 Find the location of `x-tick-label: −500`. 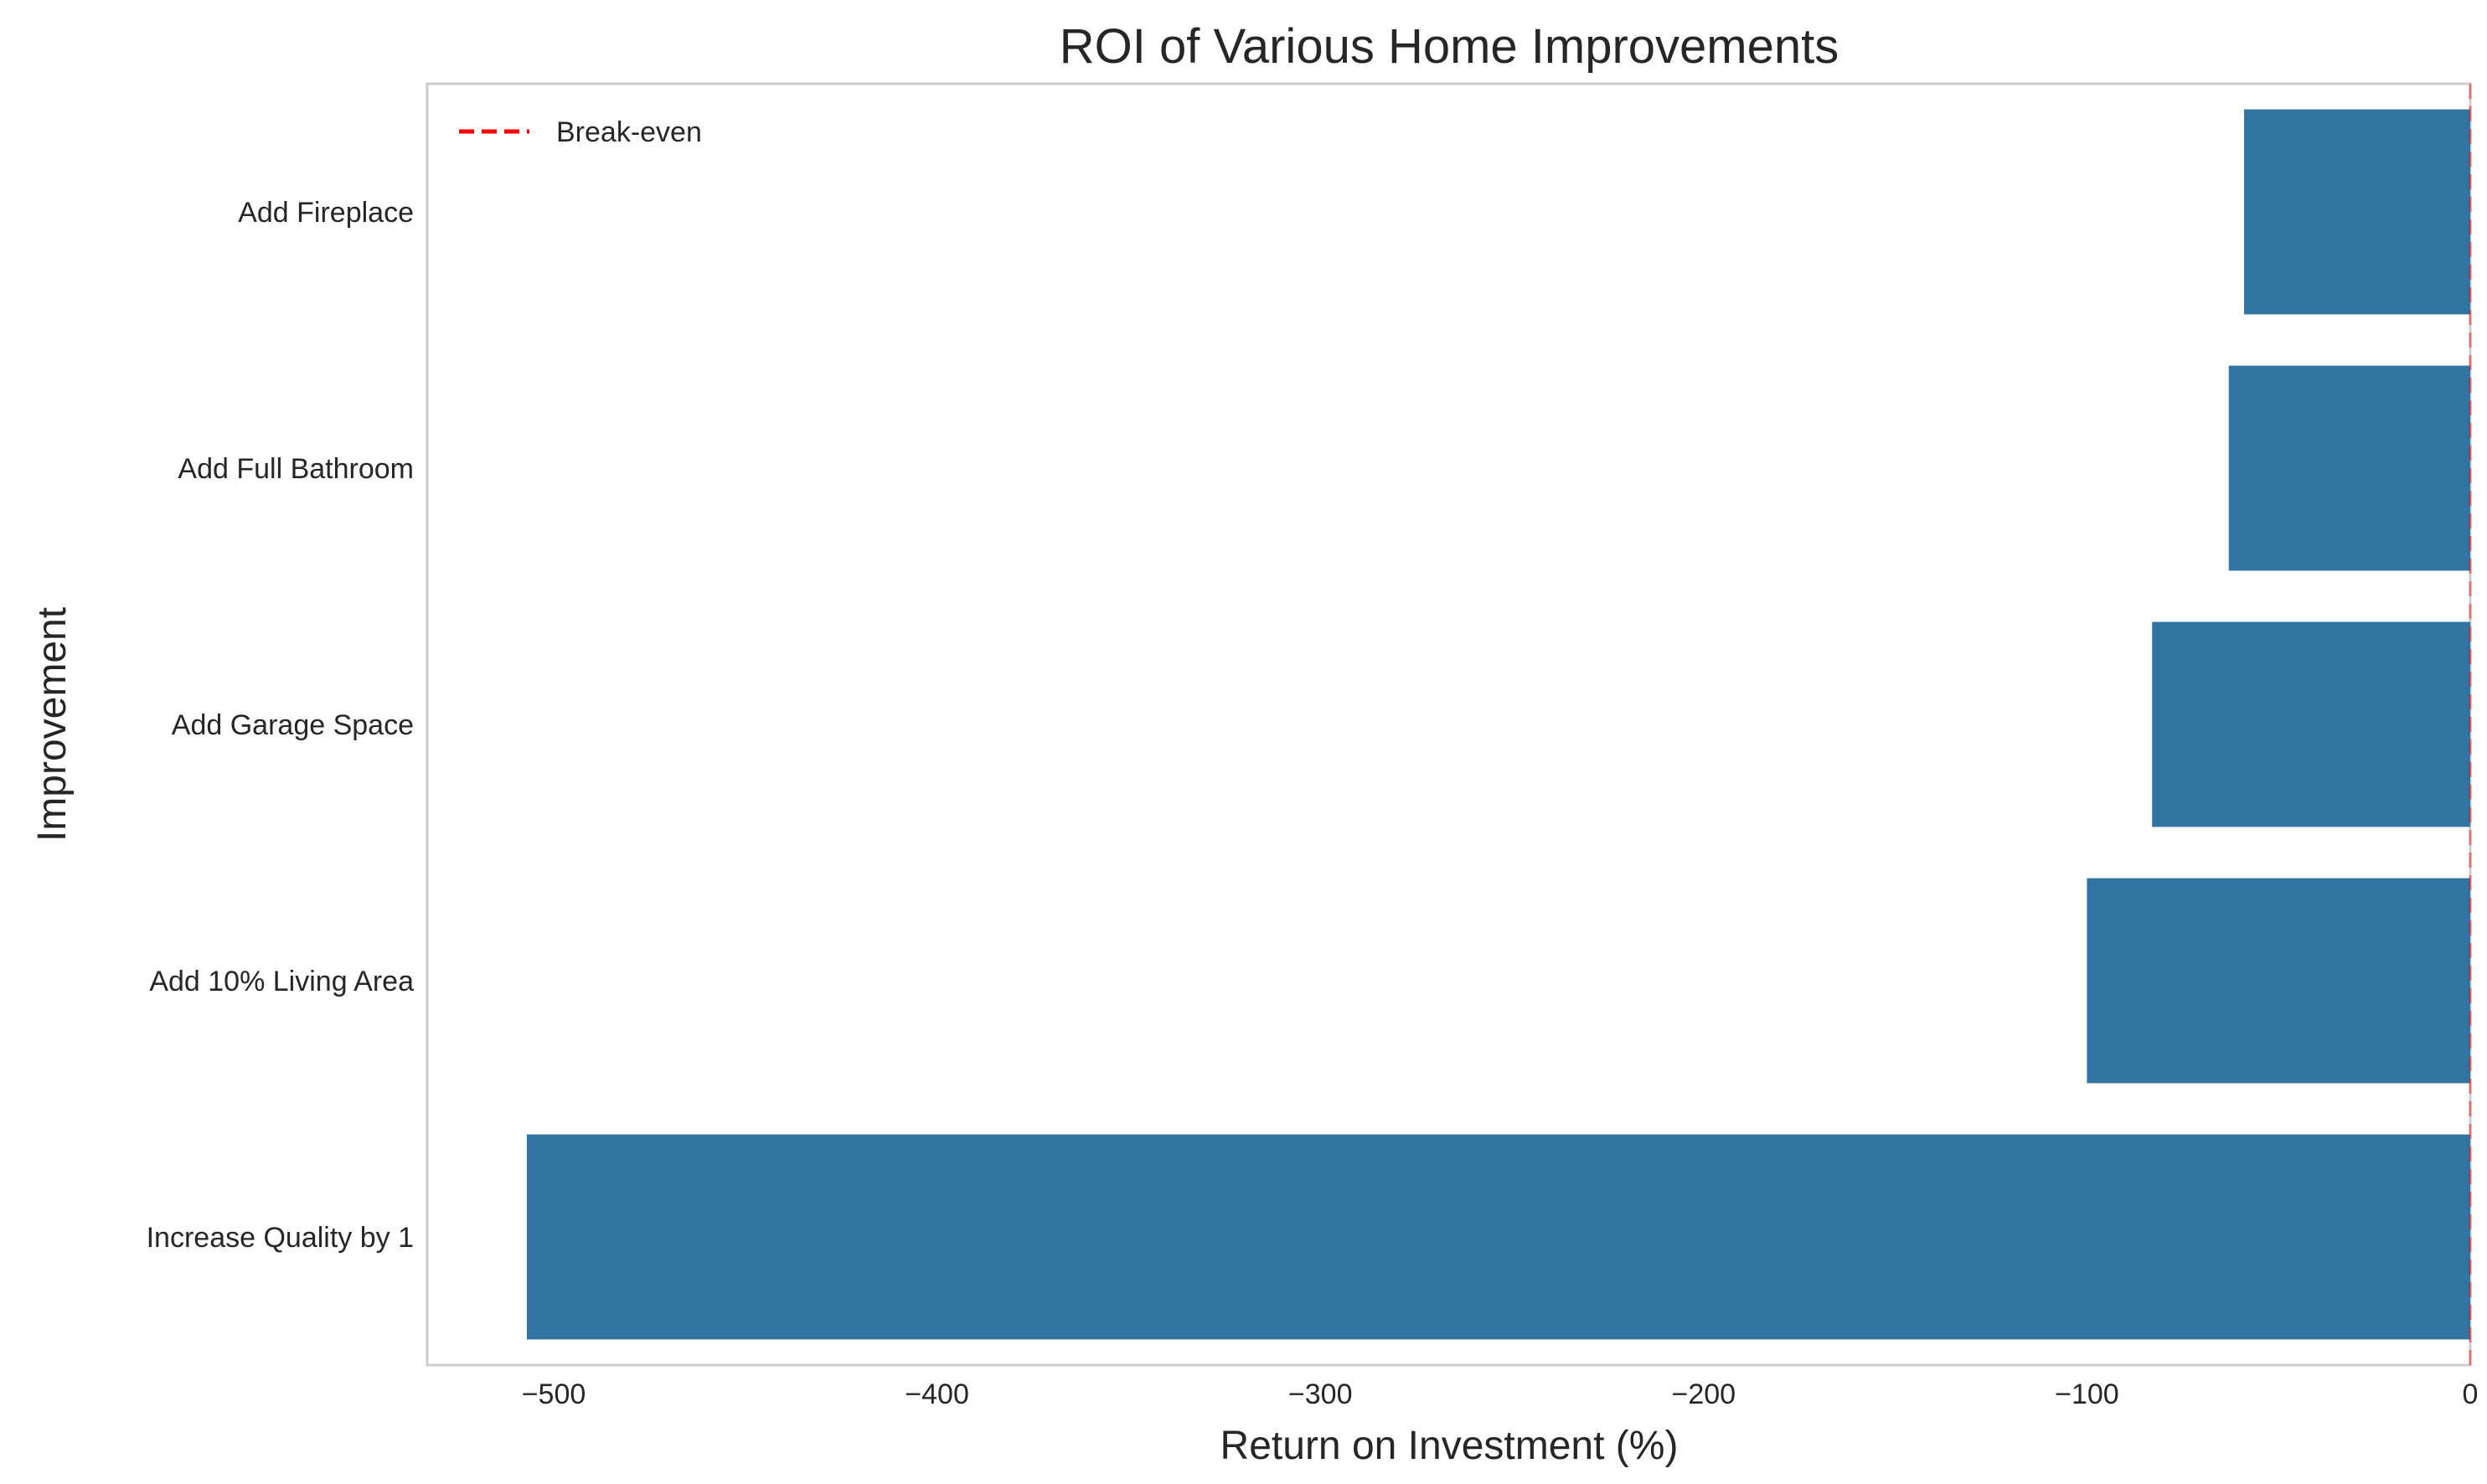

x-tick-label: −500 is located at coordinates (554, 1394).